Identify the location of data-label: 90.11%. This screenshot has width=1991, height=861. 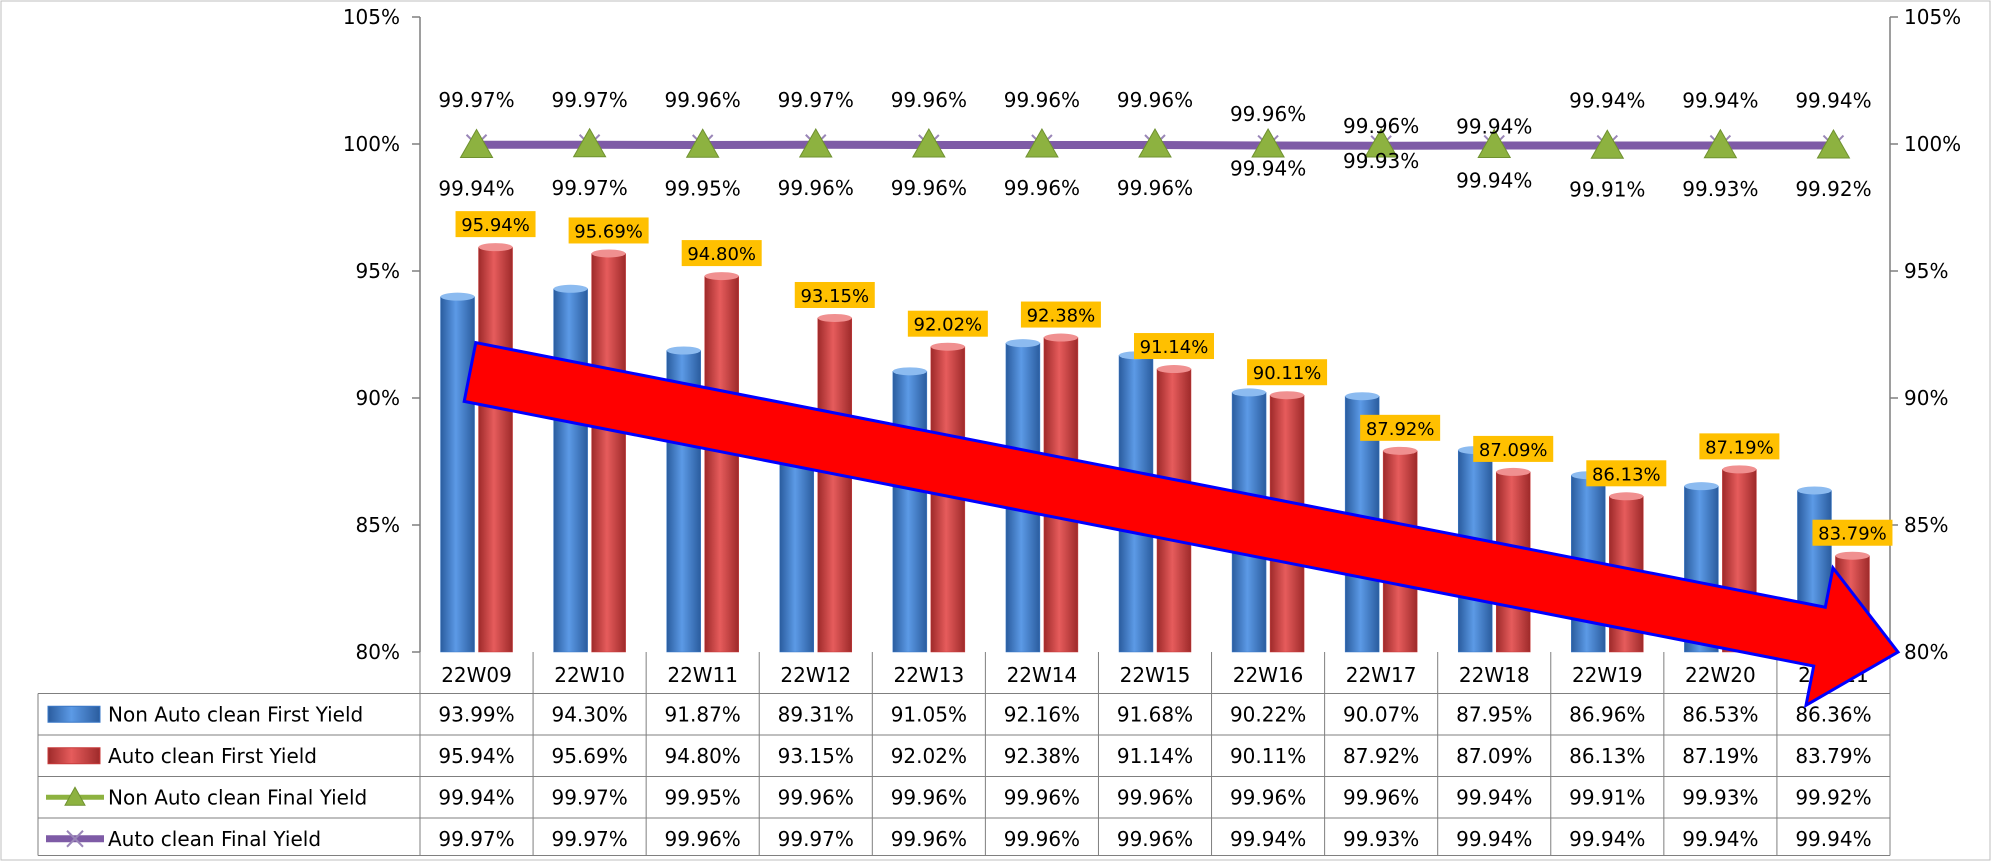
(1287, 373).